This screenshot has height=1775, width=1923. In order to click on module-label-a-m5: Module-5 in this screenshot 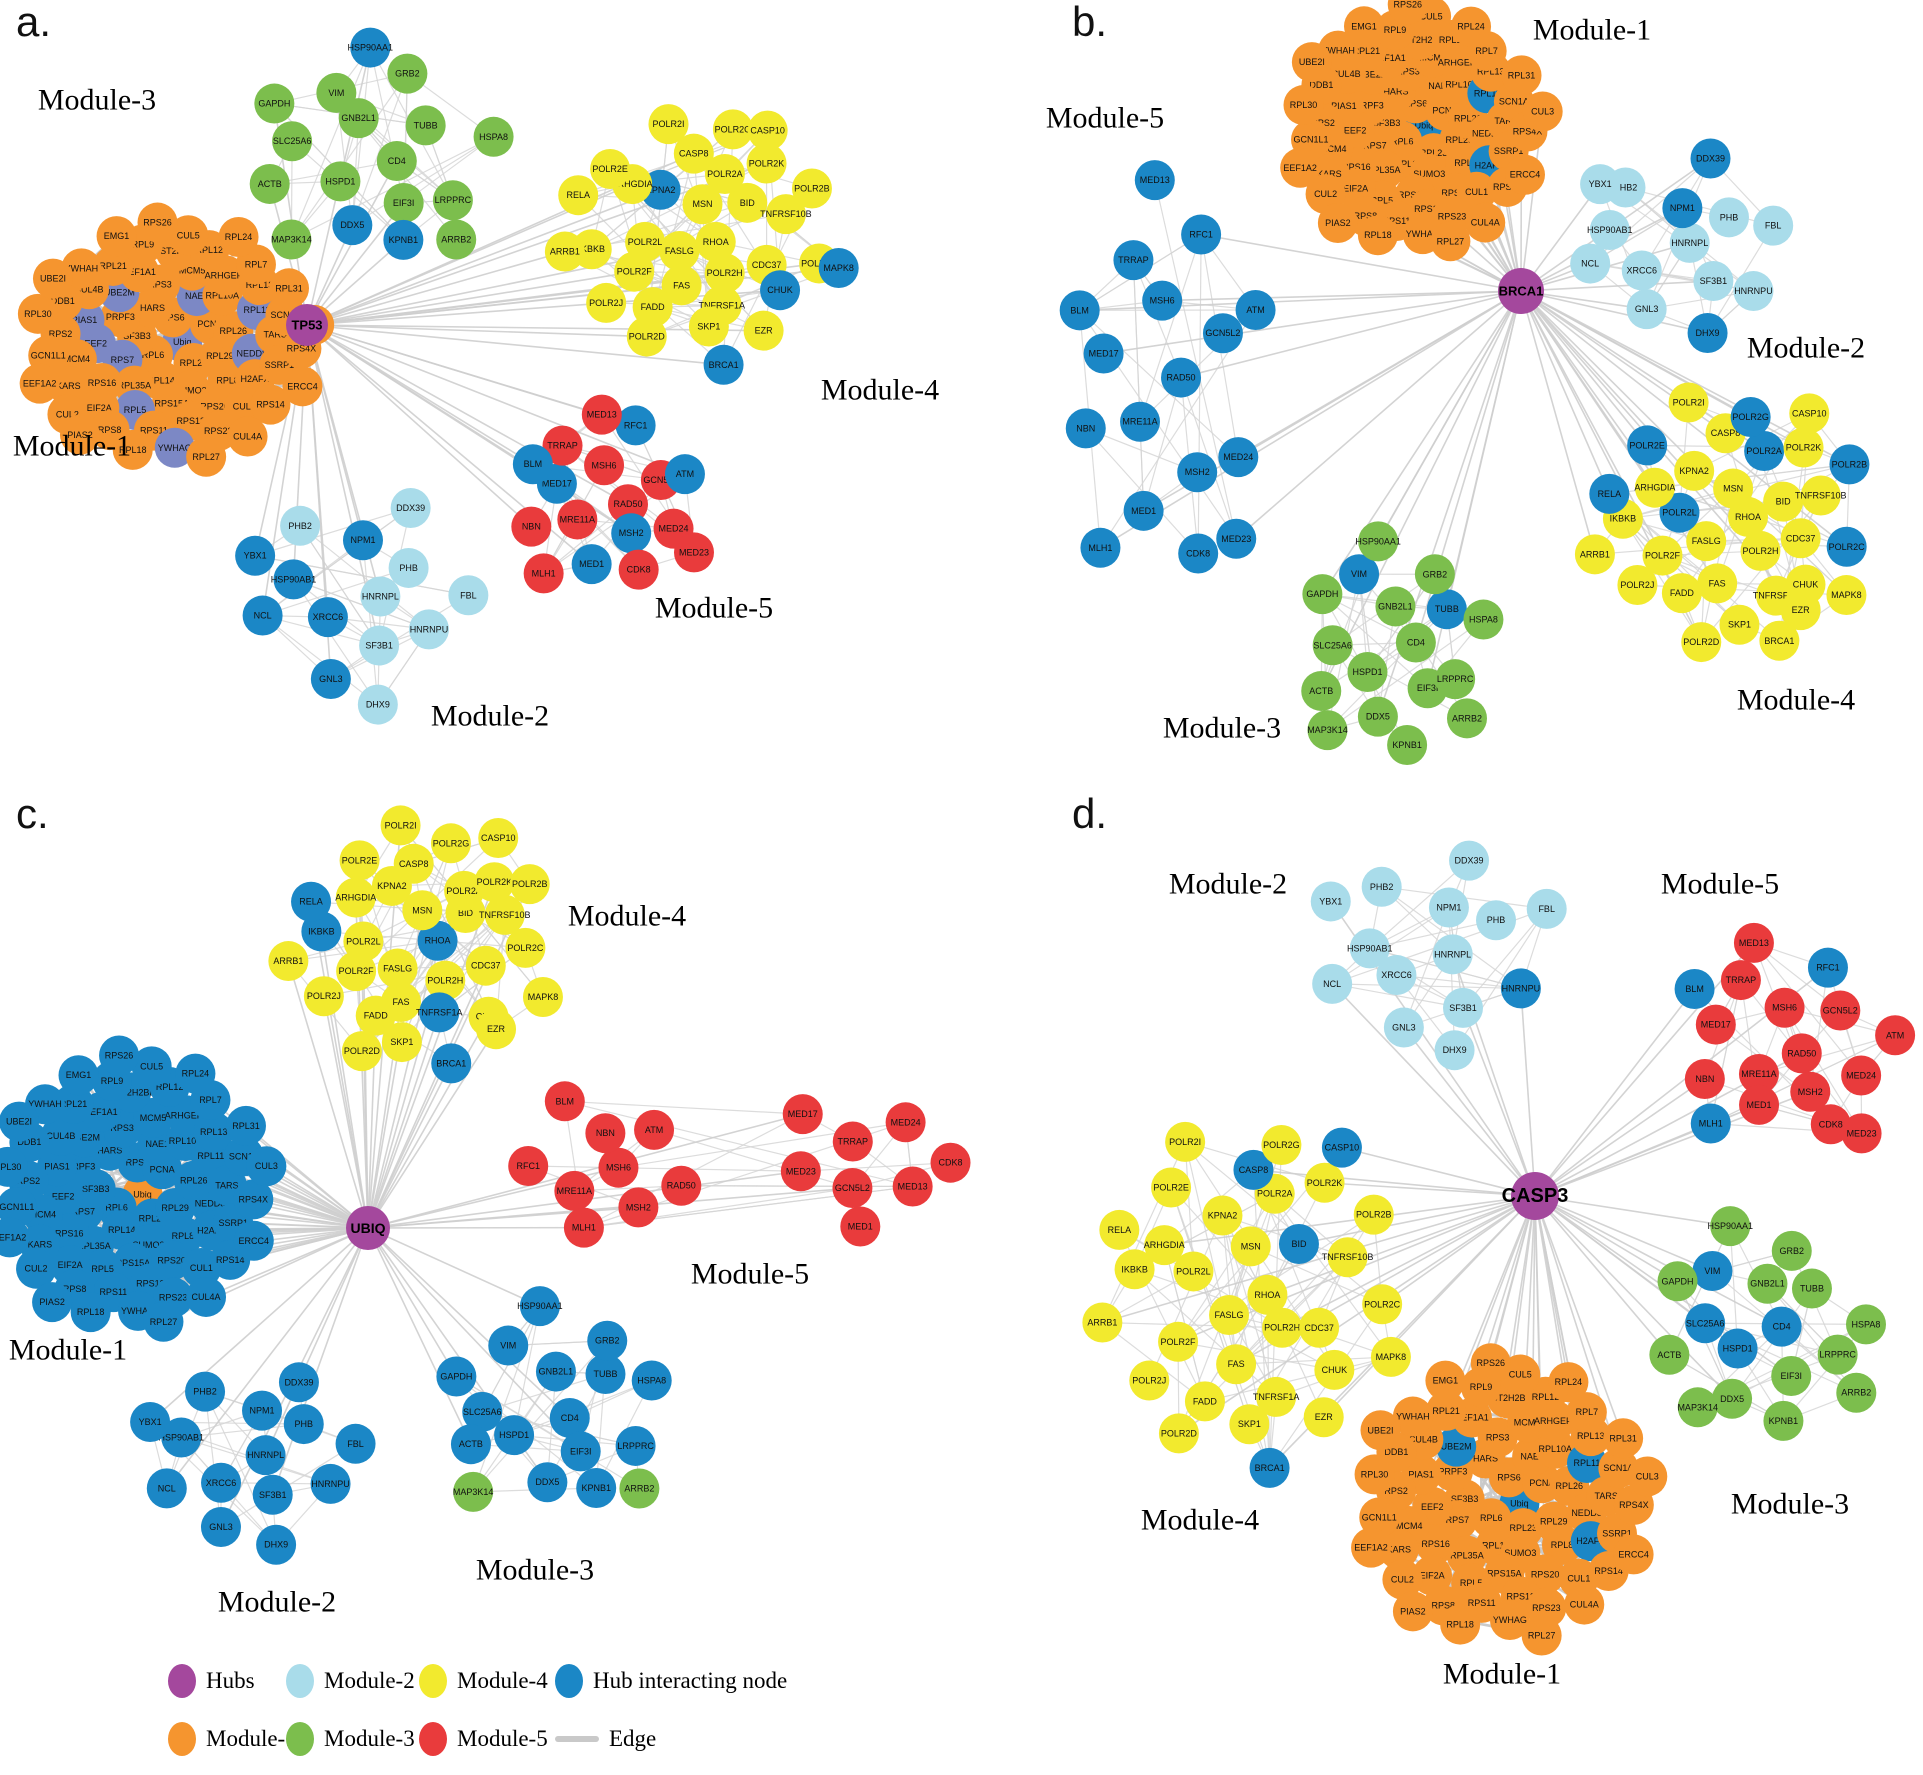, I will do `click(714, 608)`.